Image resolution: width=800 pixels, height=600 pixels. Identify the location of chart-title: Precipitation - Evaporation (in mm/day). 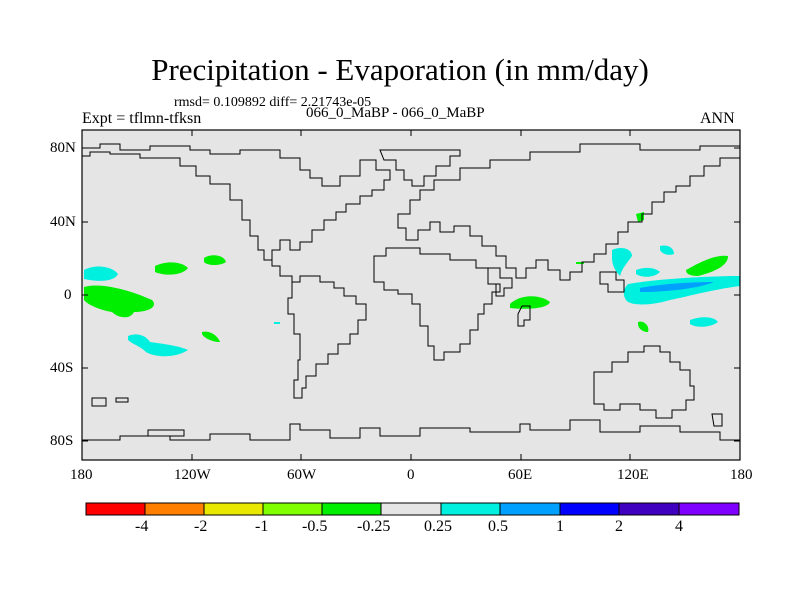
(400, 69).